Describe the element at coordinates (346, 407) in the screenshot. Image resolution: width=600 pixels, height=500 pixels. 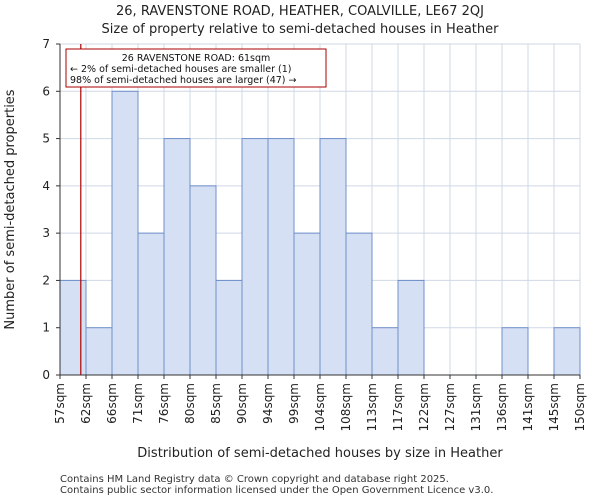
I see `x-tick-label: 108sqm` at that location.